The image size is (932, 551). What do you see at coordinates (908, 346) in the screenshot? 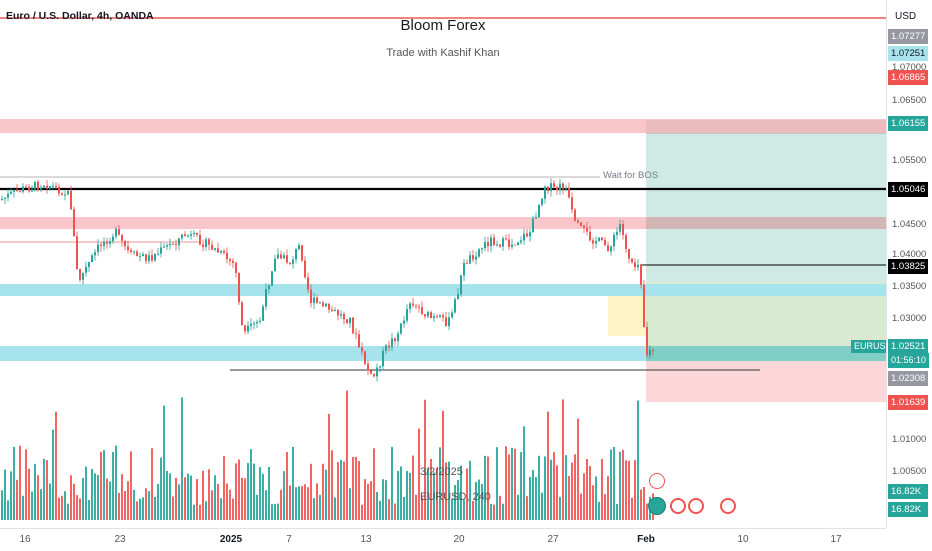
I see `last-price-badge: 1.02521` at bounding box center [908, 346].